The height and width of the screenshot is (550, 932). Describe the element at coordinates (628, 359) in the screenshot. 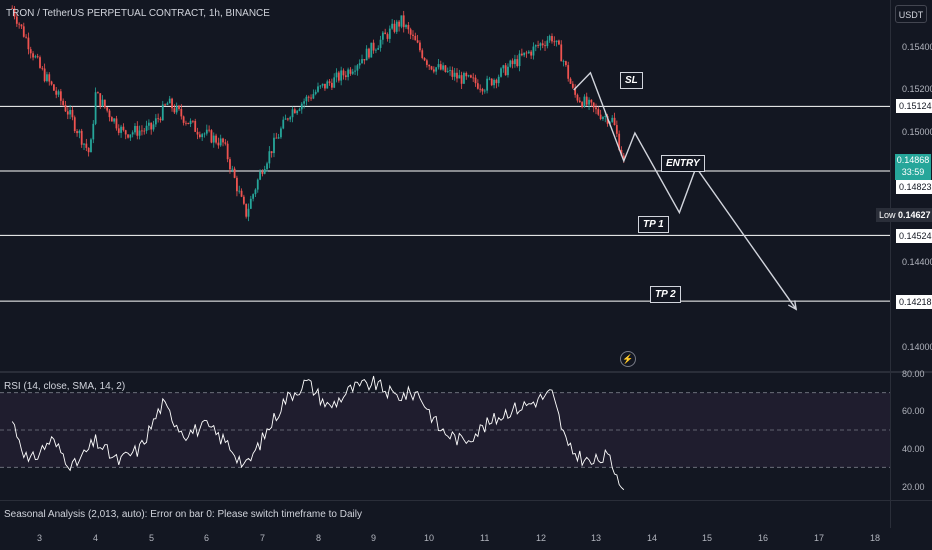

I see `lightning-icon: ⚡` at that location.